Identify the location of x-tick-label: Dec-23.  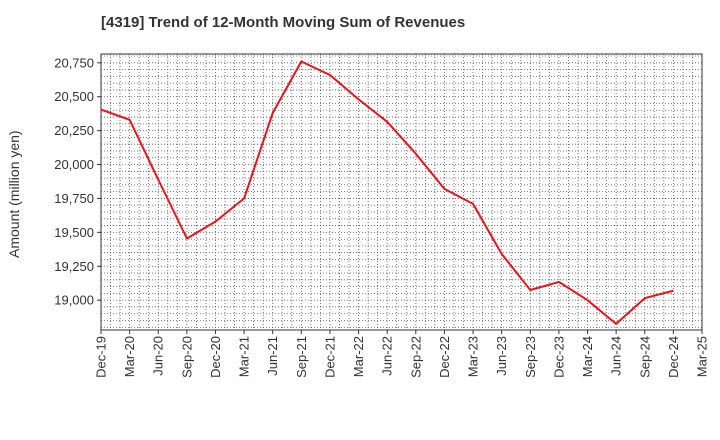
(558, 357).